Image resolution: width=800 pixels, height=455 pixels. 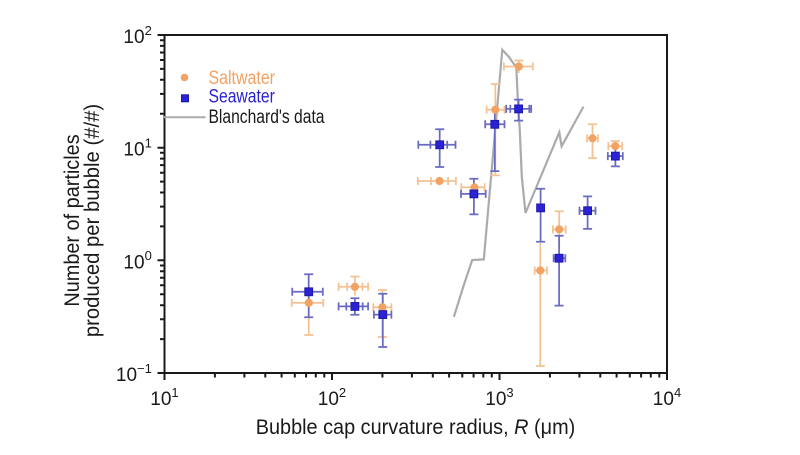 I want to click on svg-text: Blanchard's data, so click(x=267, y=117).